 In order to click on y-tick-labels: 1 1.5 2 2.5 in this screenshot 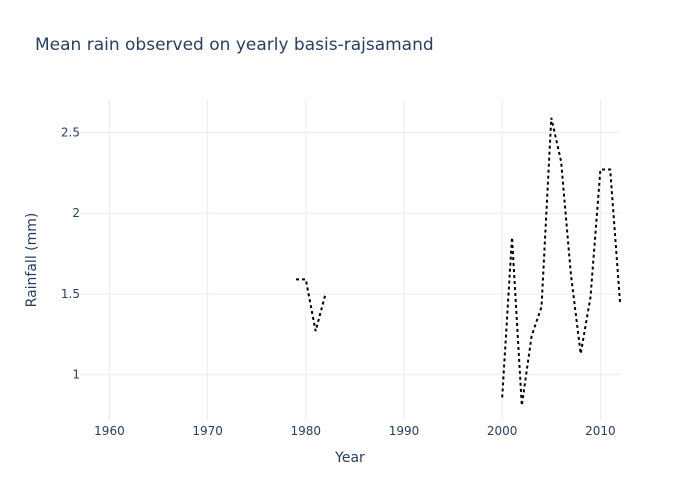, I will do `click(70, 253)`.